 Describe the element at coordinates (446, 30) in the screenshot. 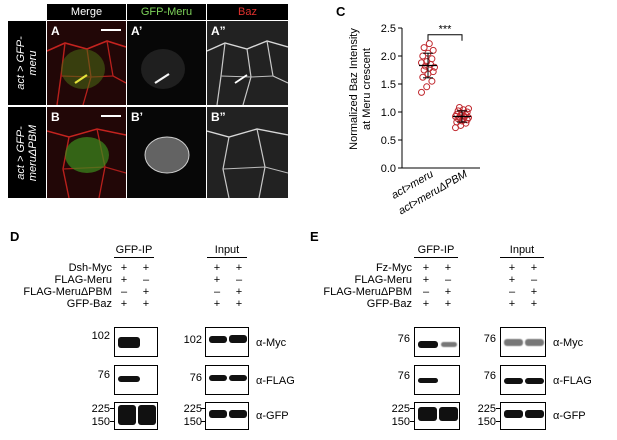

I see `significance-label: ***` at that location.